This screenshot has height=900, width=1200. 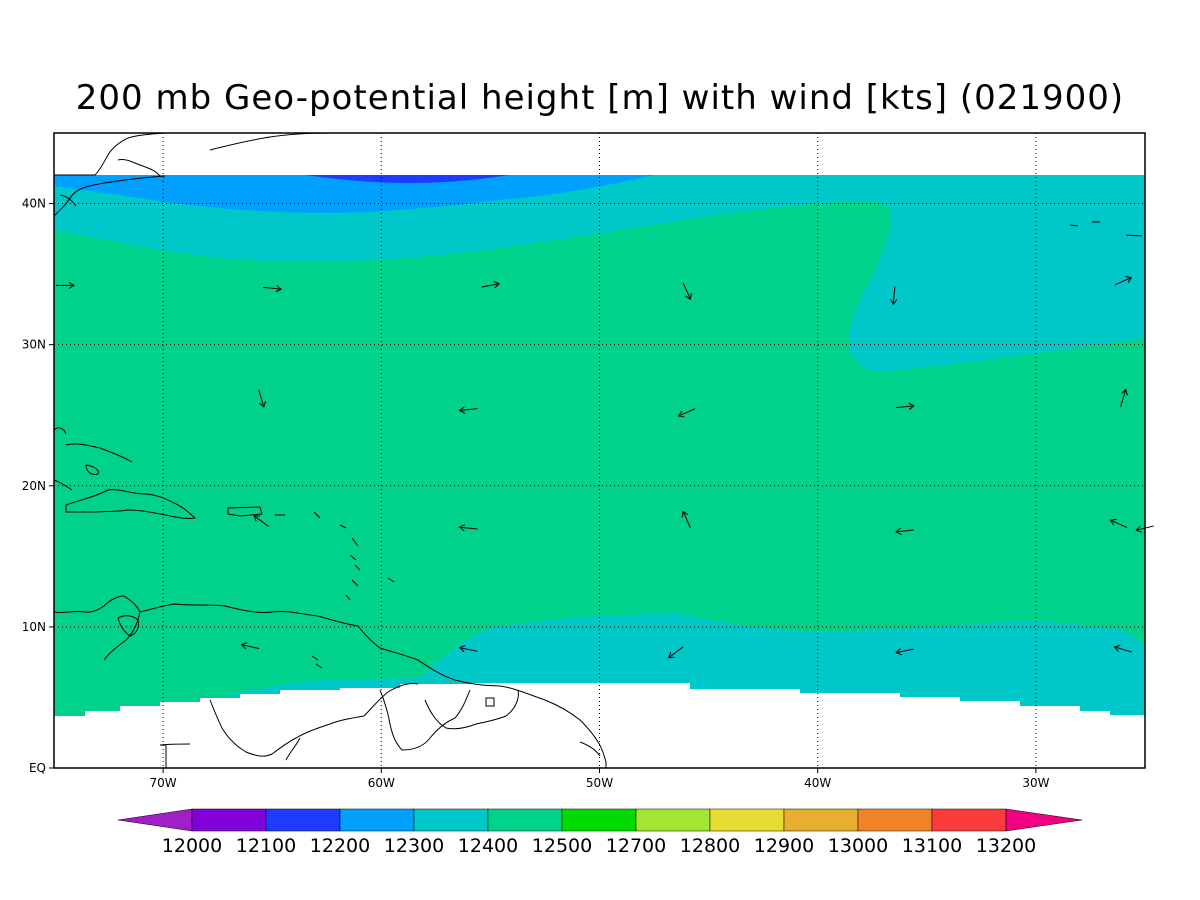 I want to click on field-12200-north, so click(x=407, y=179).